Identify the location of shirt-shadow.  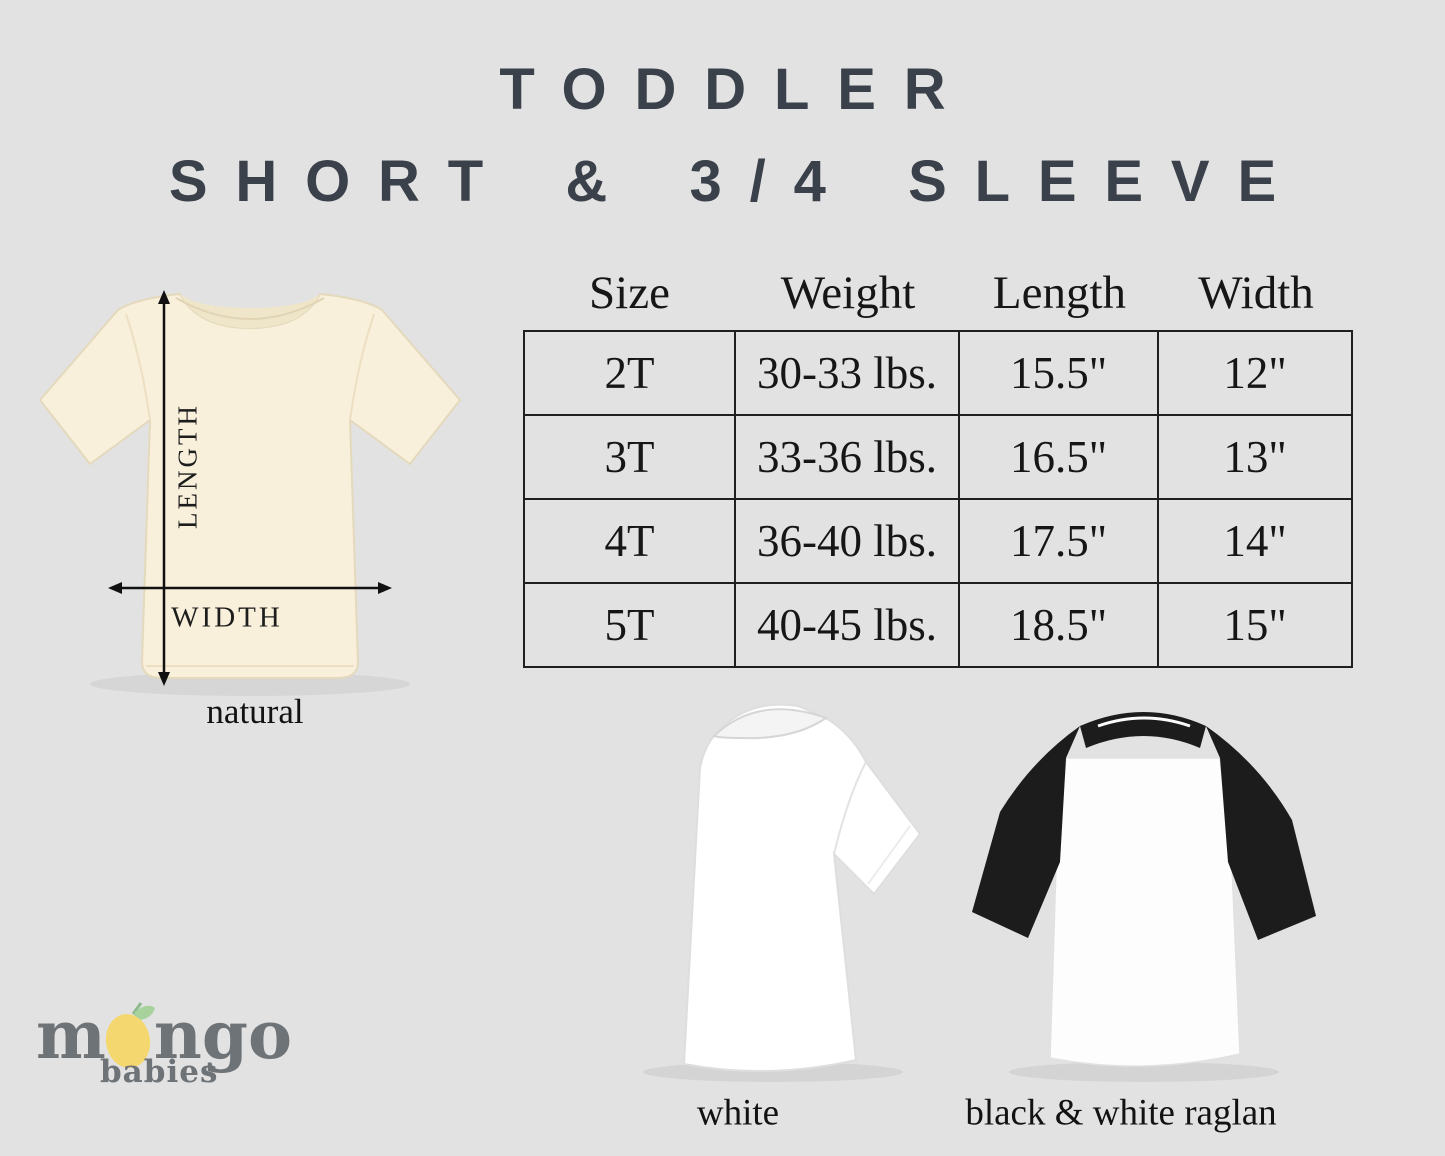
(1144, 1072).